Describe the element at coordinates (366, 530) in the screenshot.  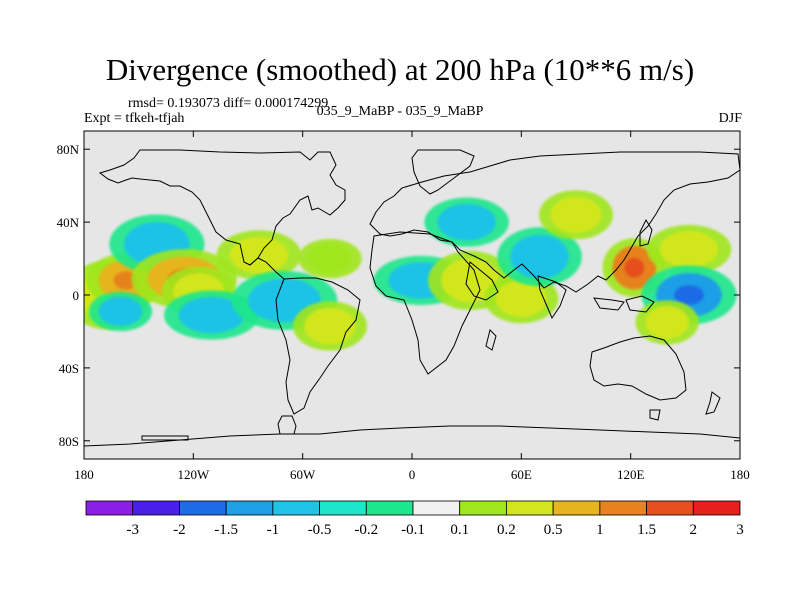
I see `colorbar-label: -0.2` at that location.